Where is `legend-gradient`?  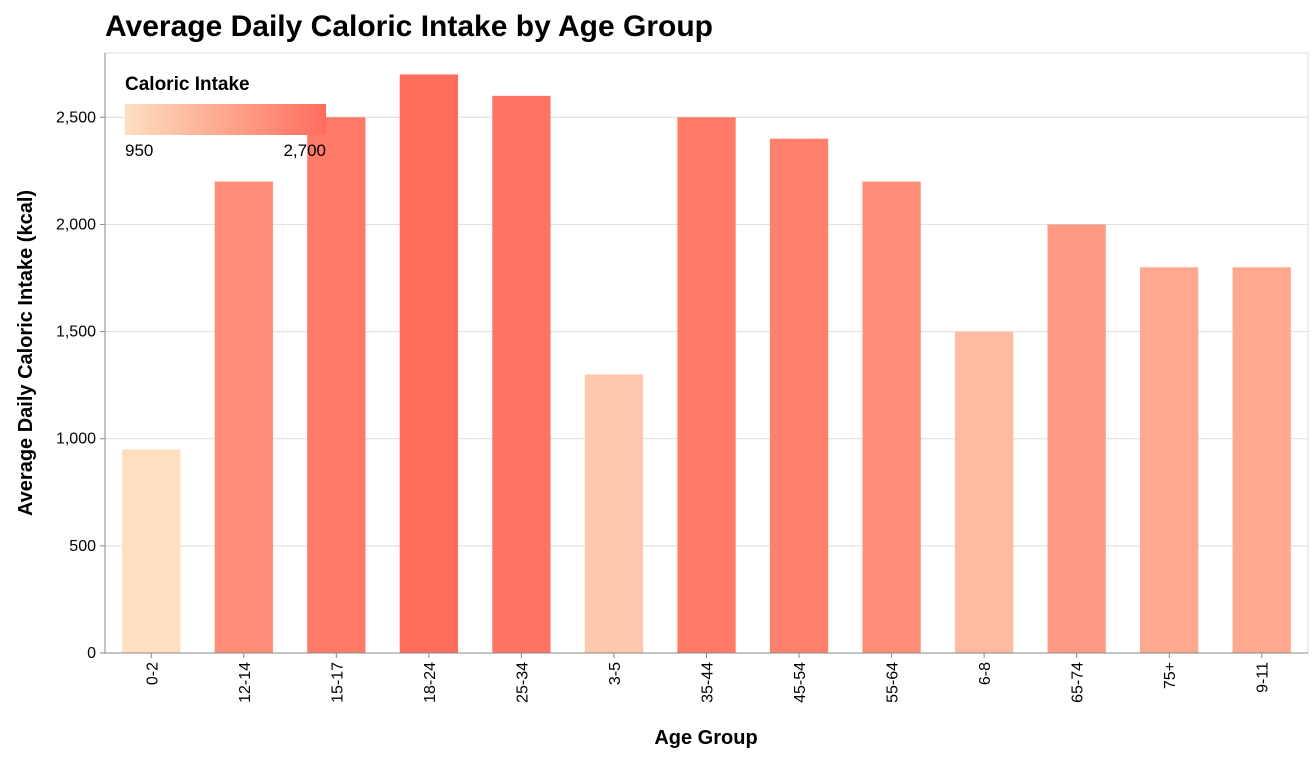 legend-gradient is located at coordinates (225, 119).